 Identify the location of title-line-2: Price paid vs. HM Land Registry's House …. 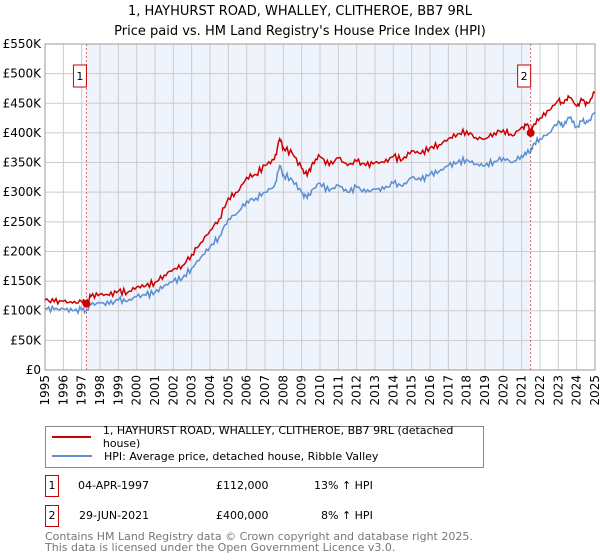
(300, 31).